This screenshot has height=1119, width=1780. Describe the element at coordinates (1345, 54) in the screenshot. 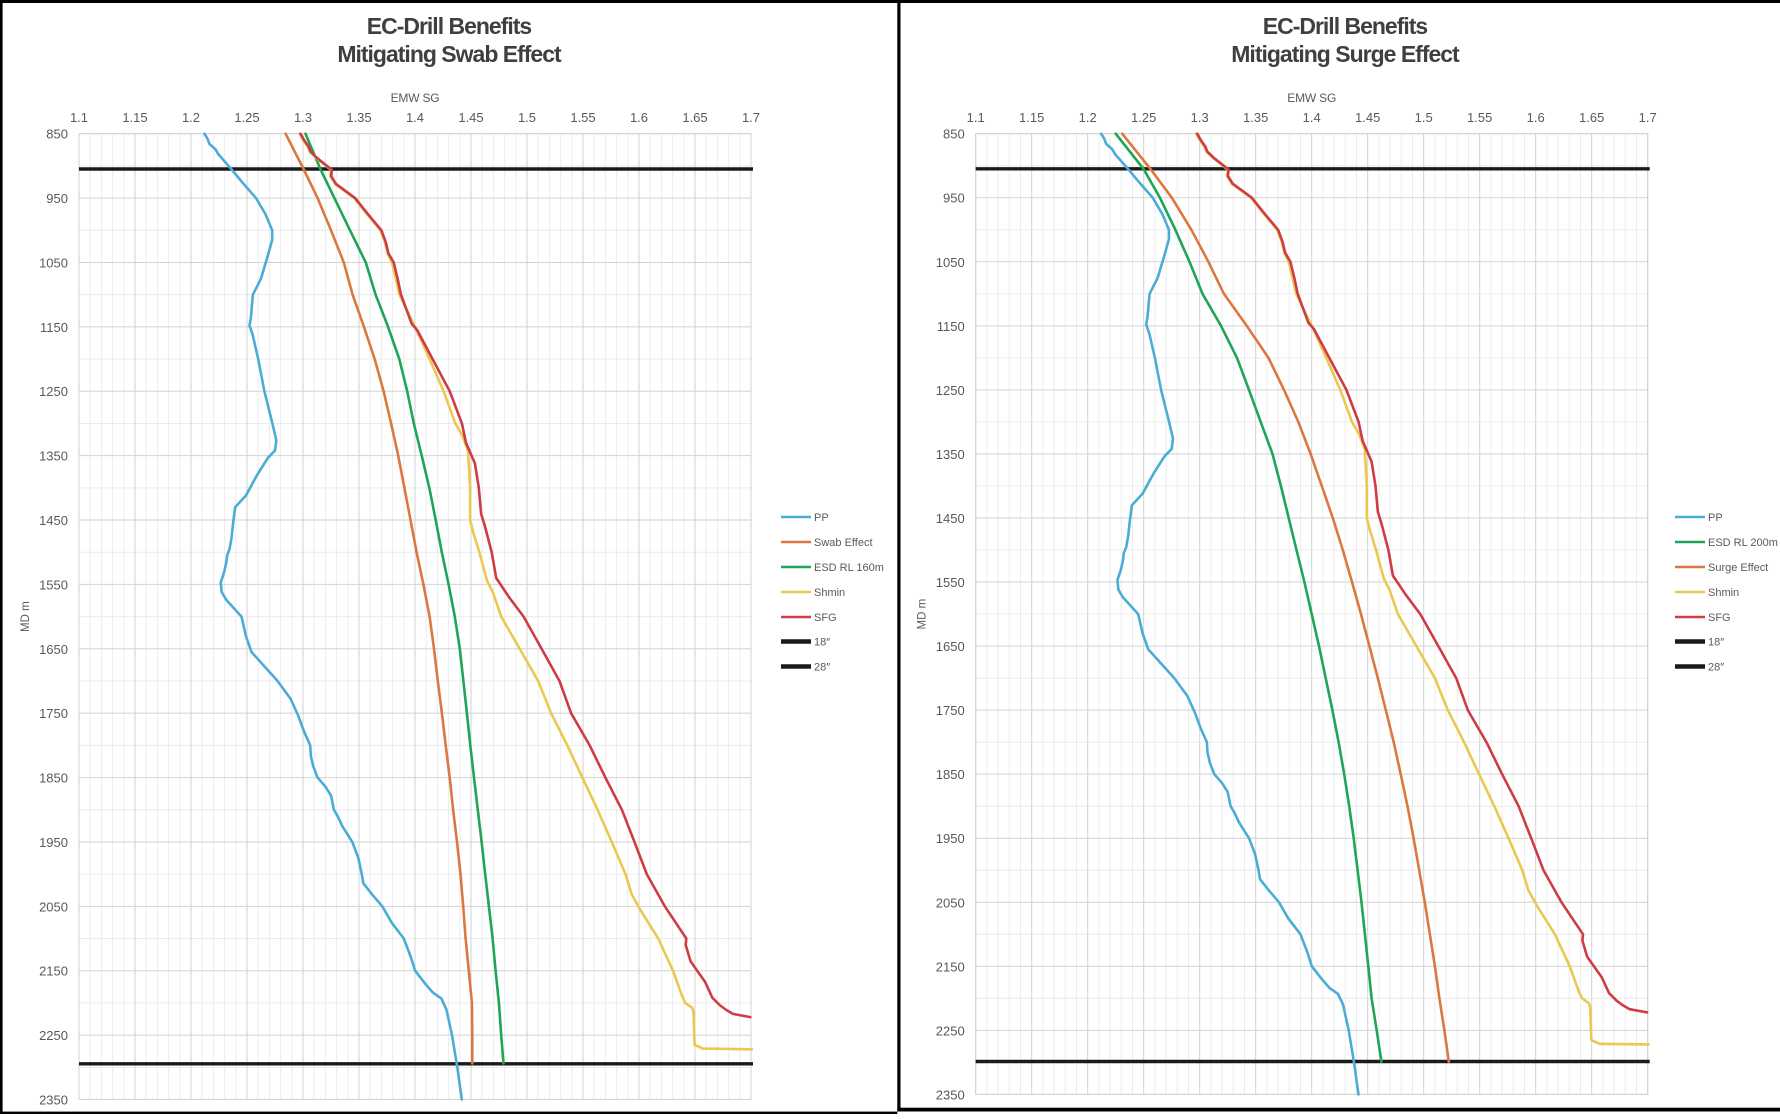

I see `svg-text: Mitigating Surge Effect` at that location.